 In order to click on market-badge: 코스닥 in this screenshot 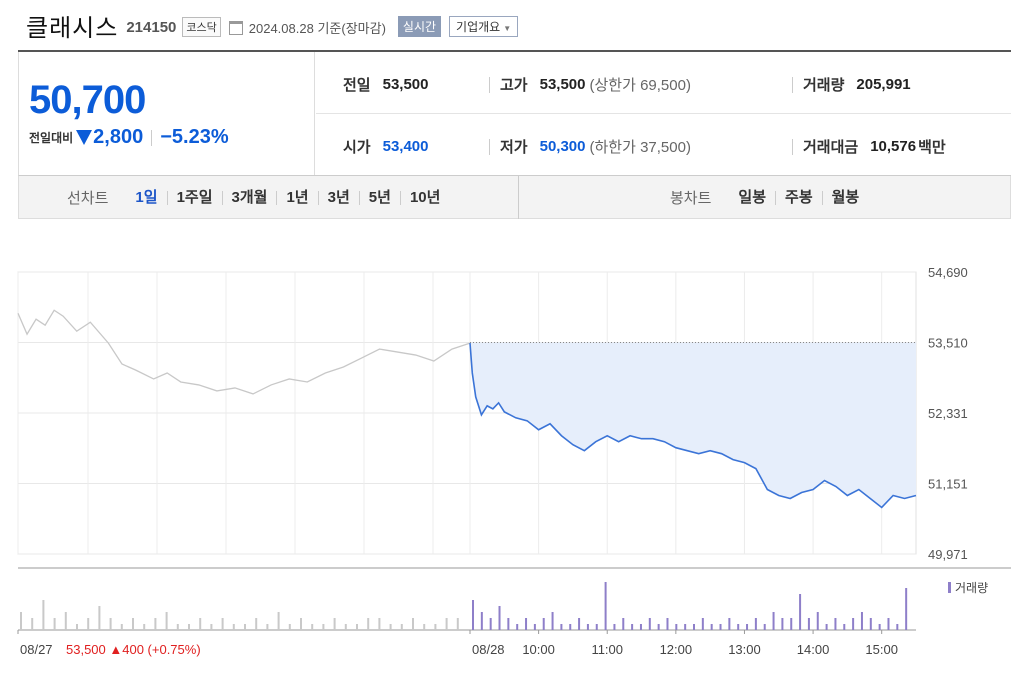, I will do `click(201, 26)`.